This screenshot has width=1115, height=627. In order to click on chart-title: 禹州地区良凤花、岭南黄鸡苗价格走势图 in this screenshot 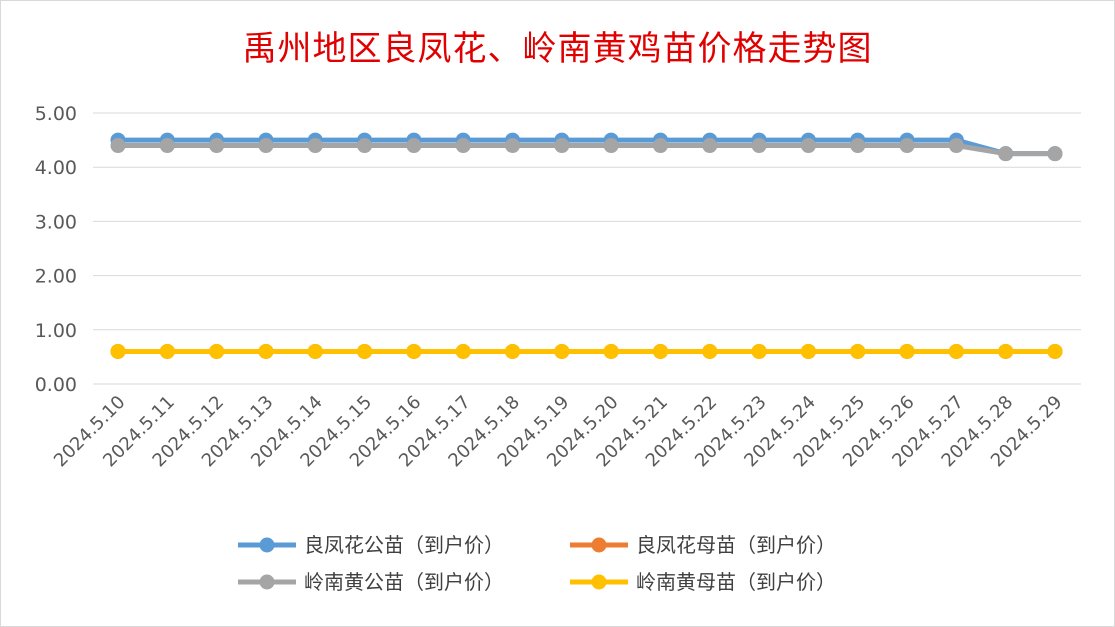, I will do `click(557, 49)`.